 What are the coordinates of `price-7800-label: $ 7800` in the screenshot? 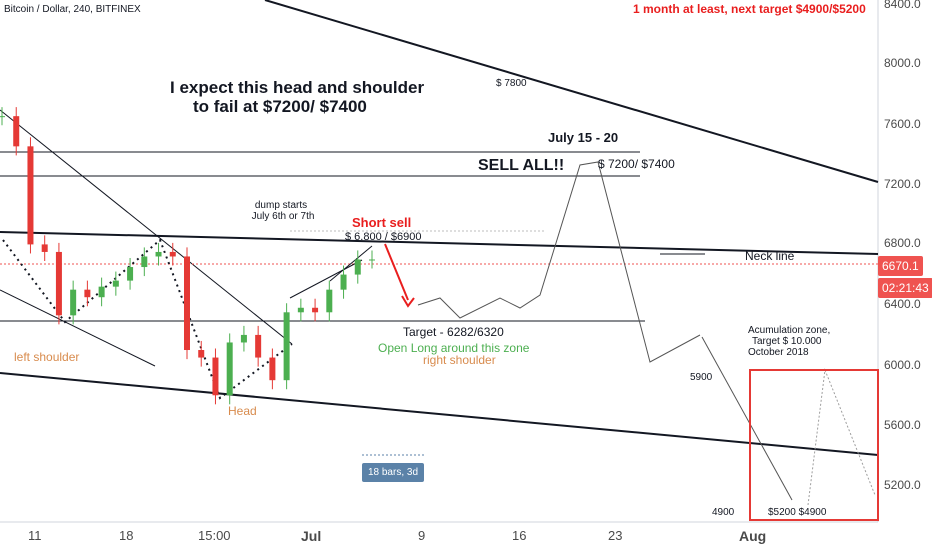 It's located at (511, 83).